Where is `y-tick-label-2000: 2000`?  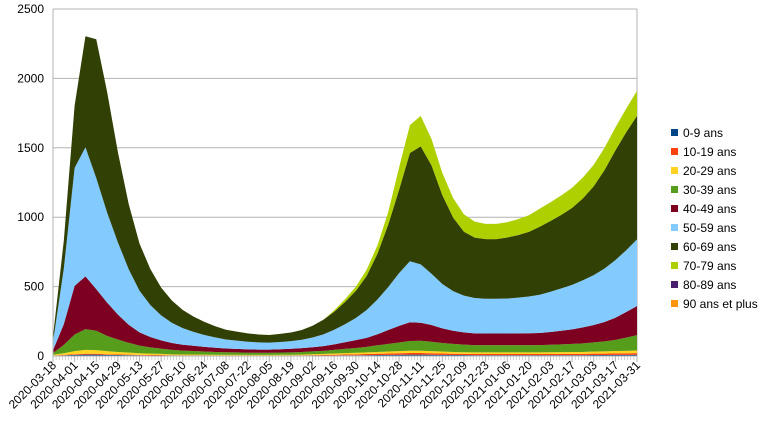 y-tick-label-2000: 2000 is located at coordinates (30, 78).